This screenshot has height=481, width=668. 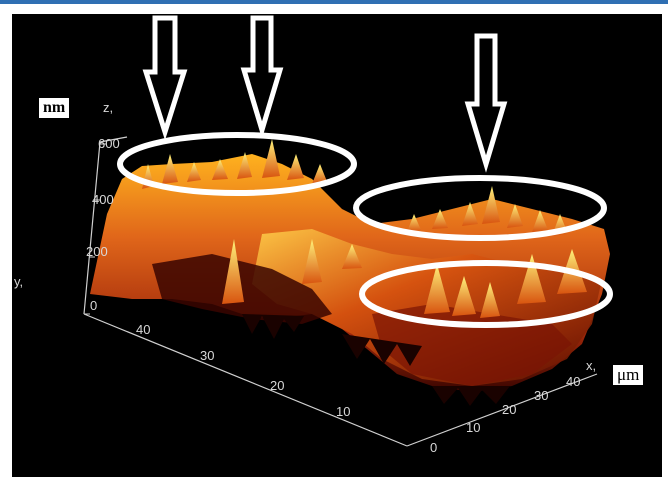 I want to click on x-tick-label: 40, so click(x=573, y=381).